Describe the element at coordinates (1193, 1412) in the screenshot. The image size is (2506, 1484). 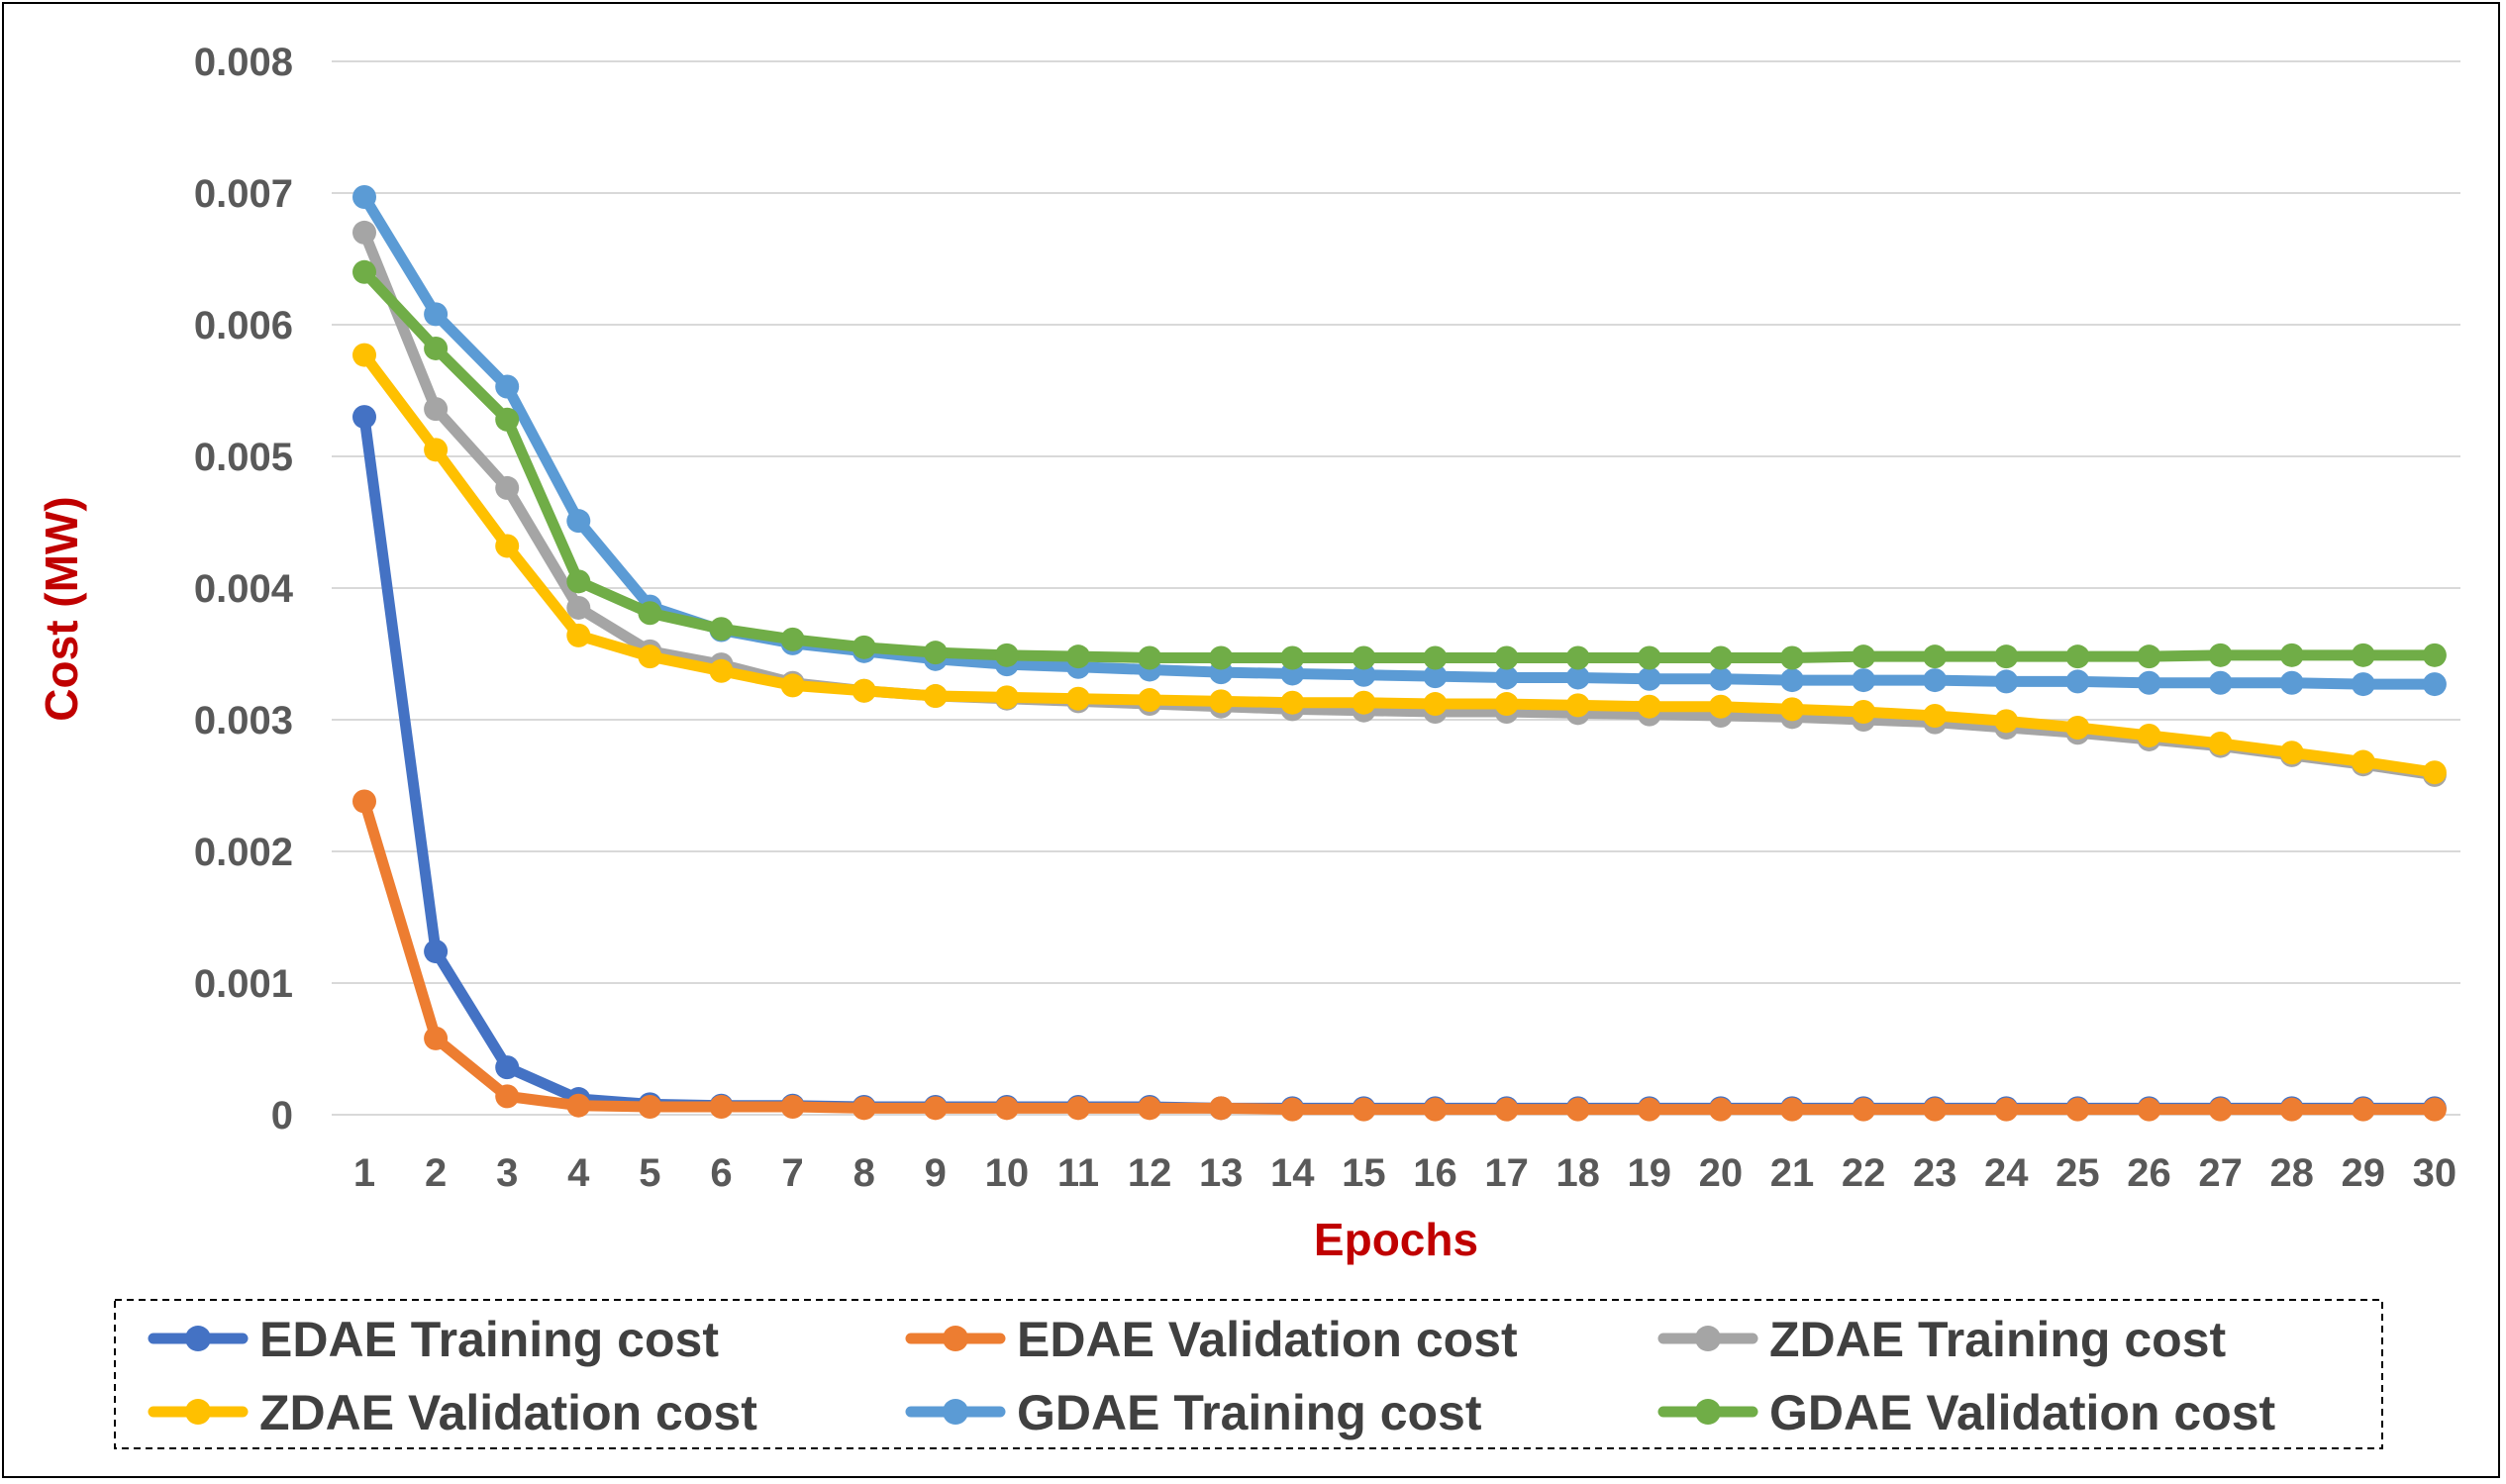
I see `legend-item: GDAE Training cost` at that location.